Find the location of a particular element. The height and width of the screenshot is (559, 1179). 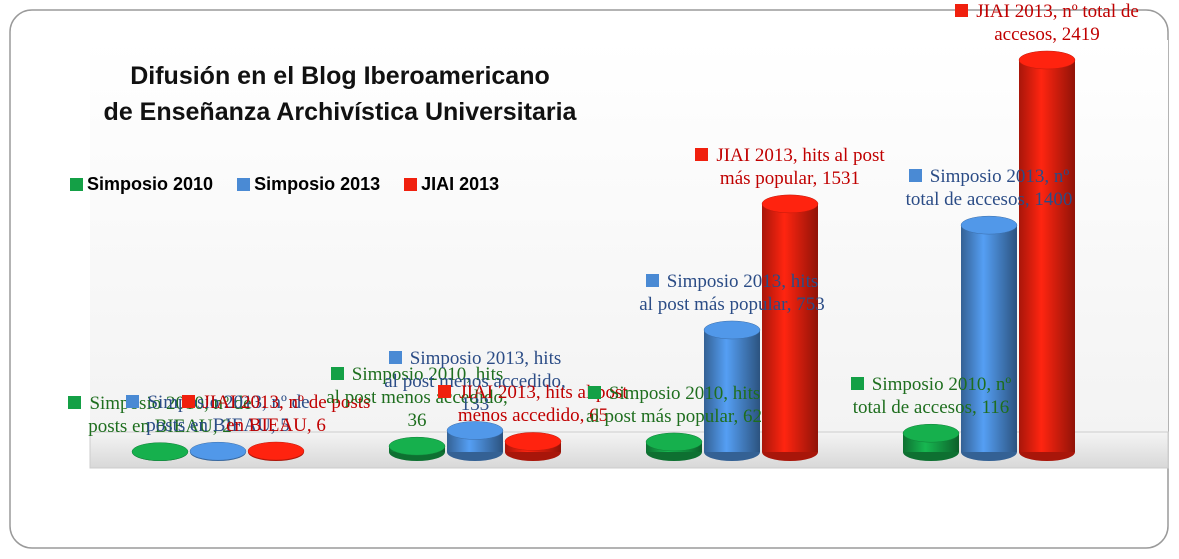

legend-item: JIAI 2013 is located at coordinates (451, 184).